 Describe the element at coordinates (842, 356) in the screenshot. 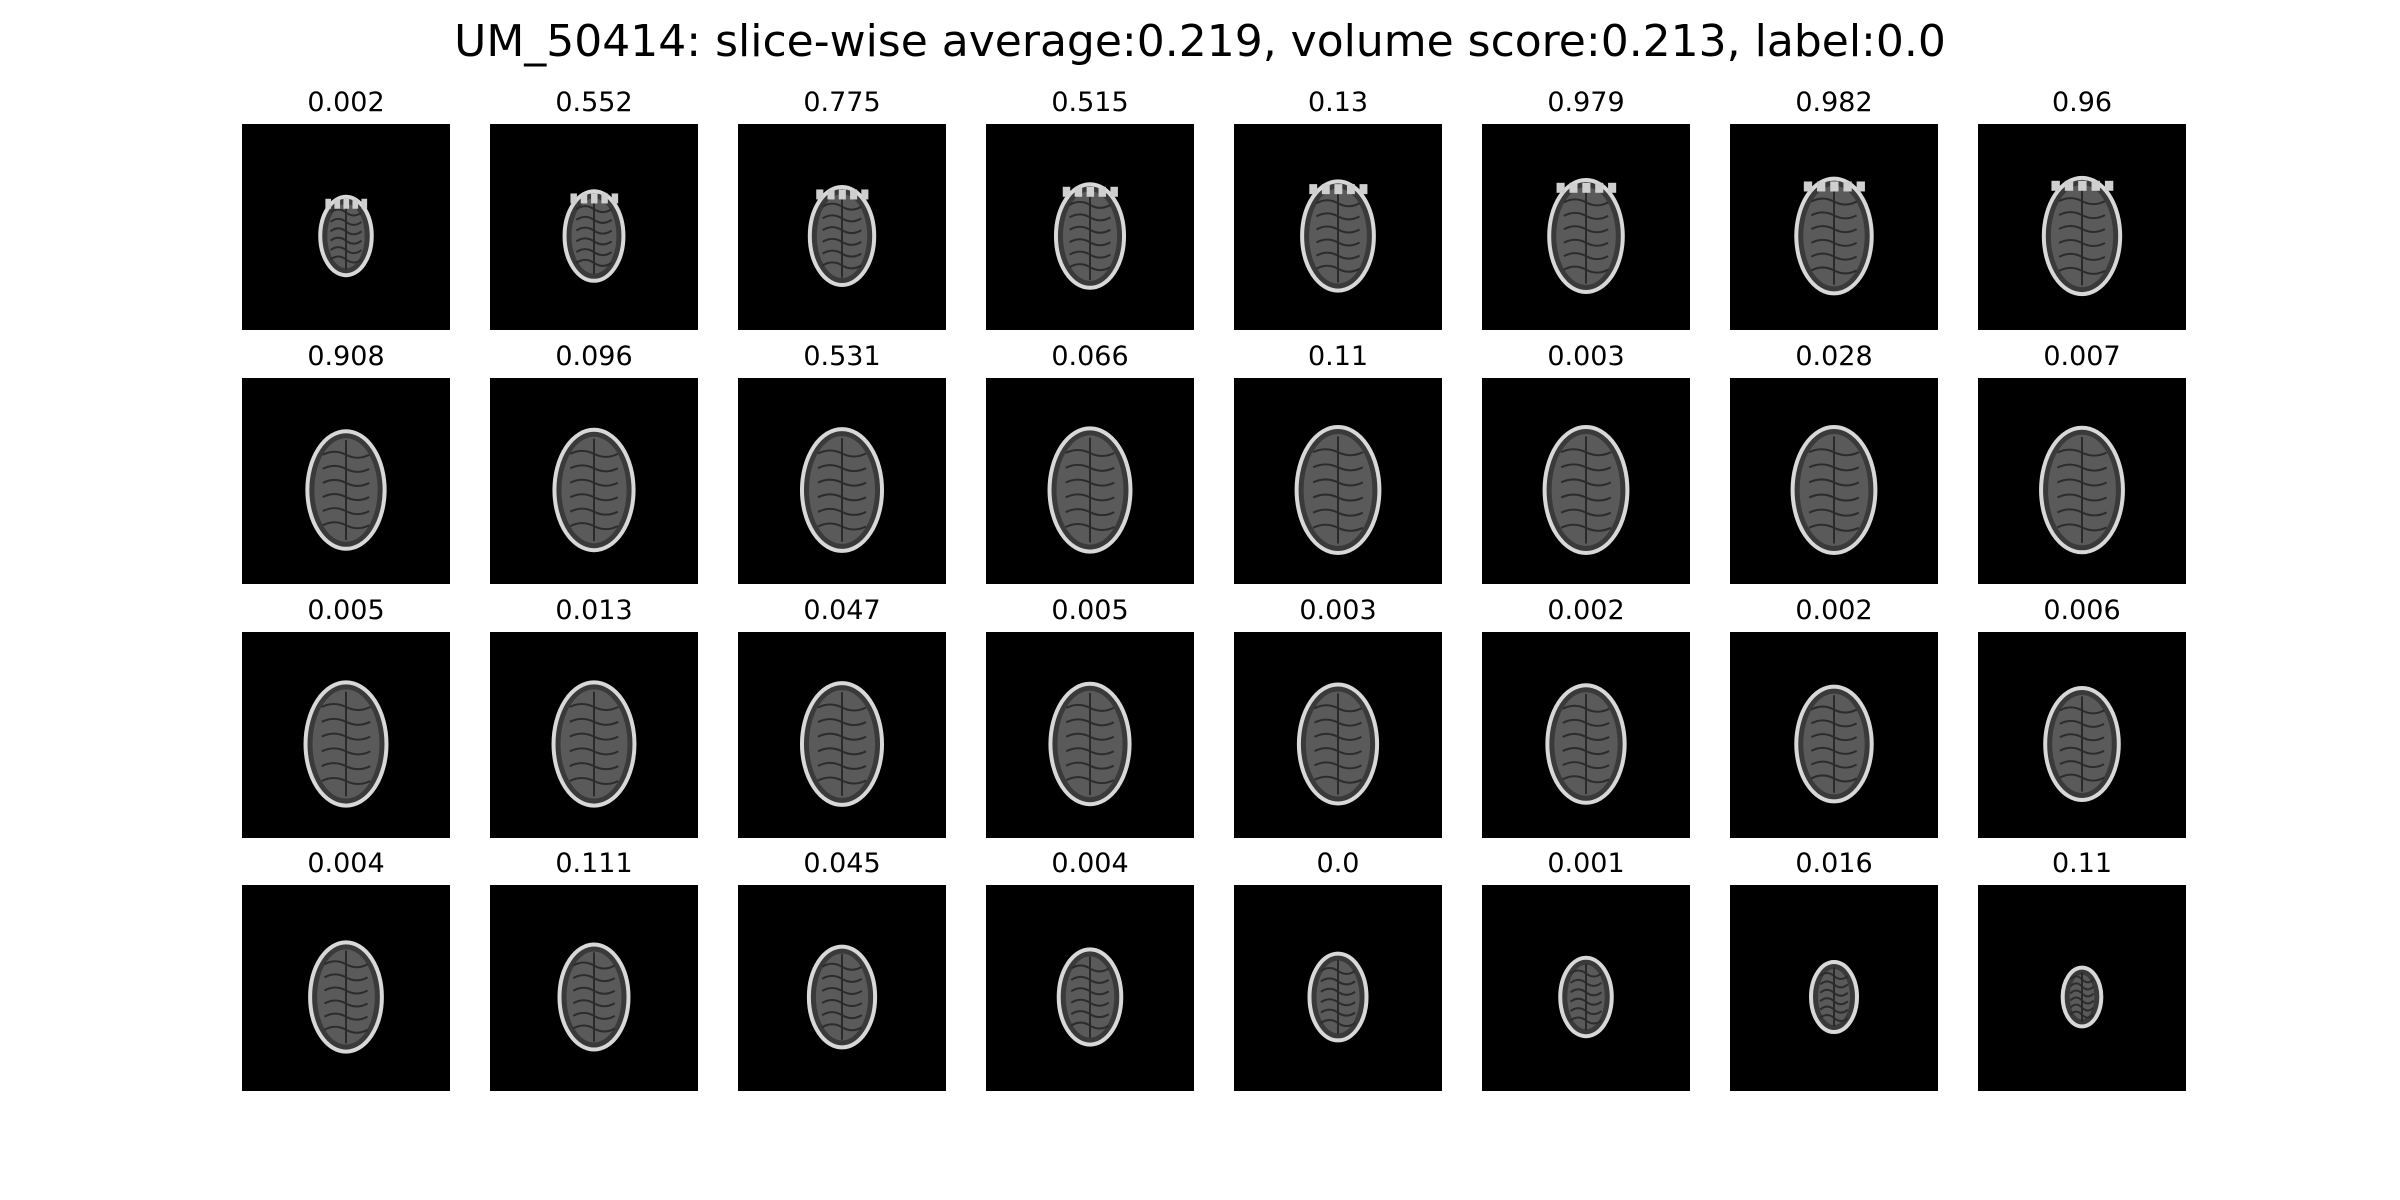

I see `slice-score-label: 0.531` at that location.